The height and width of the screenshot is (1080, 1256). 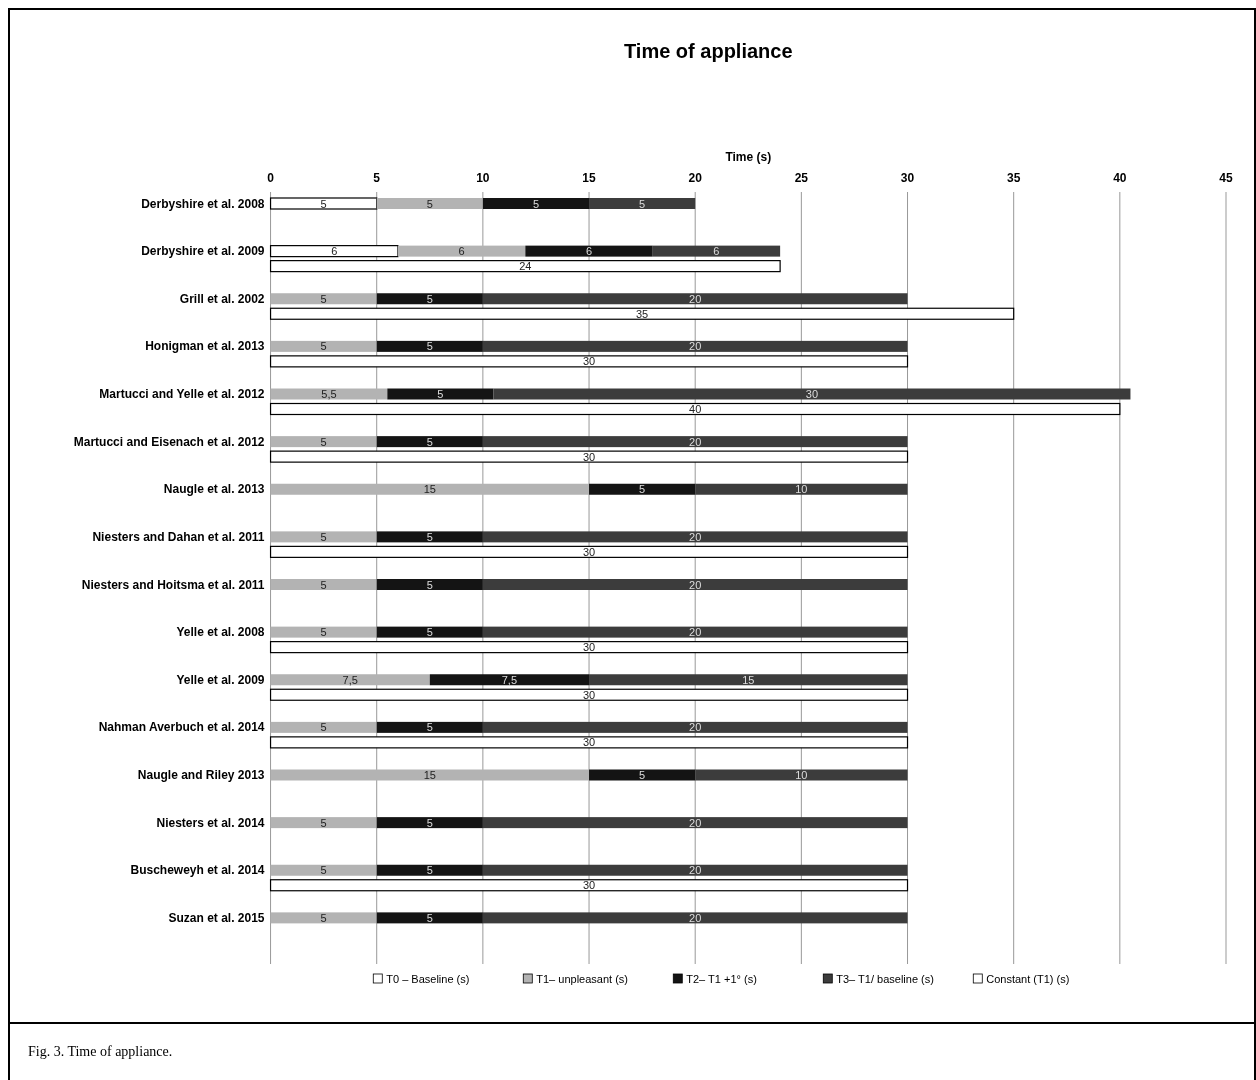 What do you see at coordinates (801, 178) in the screenshot?
I see `x-tick-label: 25` at bounding box center [801, 178].